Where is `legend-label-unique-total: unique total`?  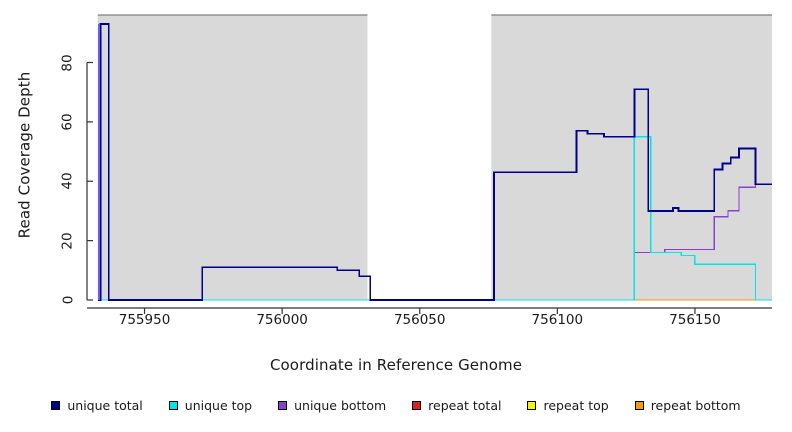
legend-label-unique-total: unique total is located at coordinates (105, 405).